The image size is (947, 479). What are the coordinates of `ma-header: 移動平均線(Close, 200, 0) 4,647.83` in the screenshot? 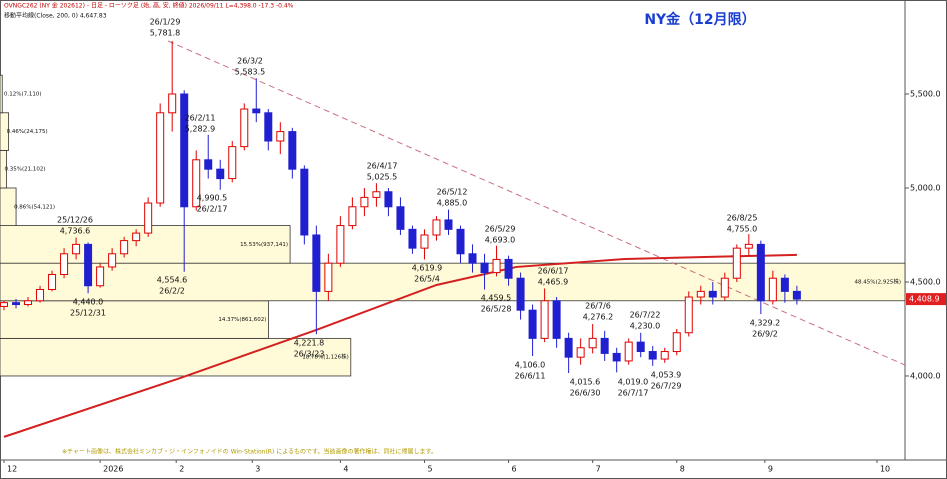 It's located at (55, 16).